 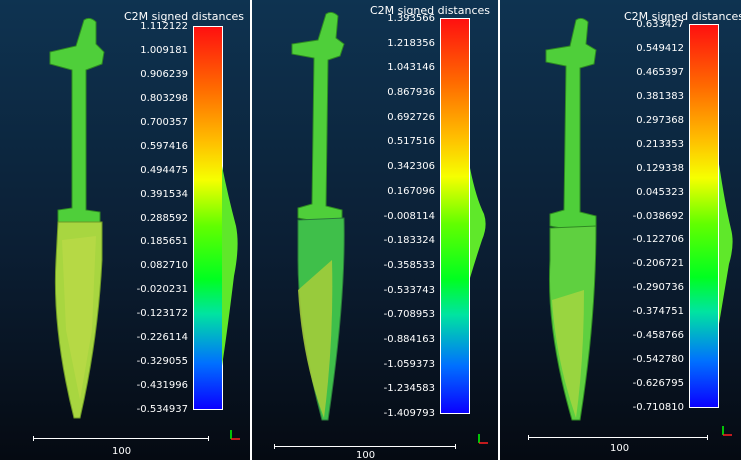 I want to click on tick-label: 0.692726, so click(x=411, y=117).